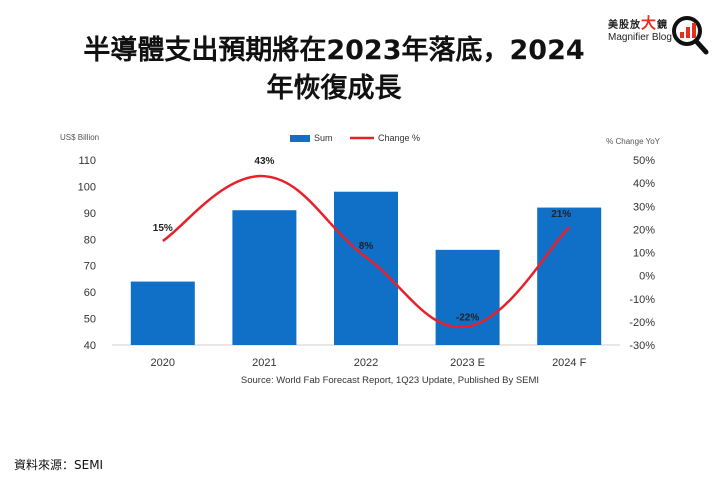 This screenshot has width=720, height=480. What do you see at coordinates (642, 323) in the screenshot?
I see `y-right-tick-label: -20%` at bounding box center [642, 323].